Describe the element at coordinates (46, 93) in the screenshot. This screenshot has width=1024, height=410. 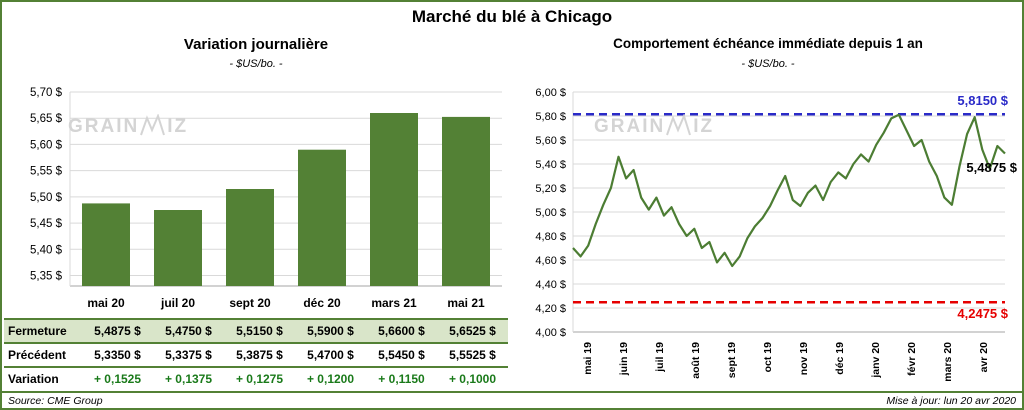
I see `svg-text: 5,70 $` at that location.